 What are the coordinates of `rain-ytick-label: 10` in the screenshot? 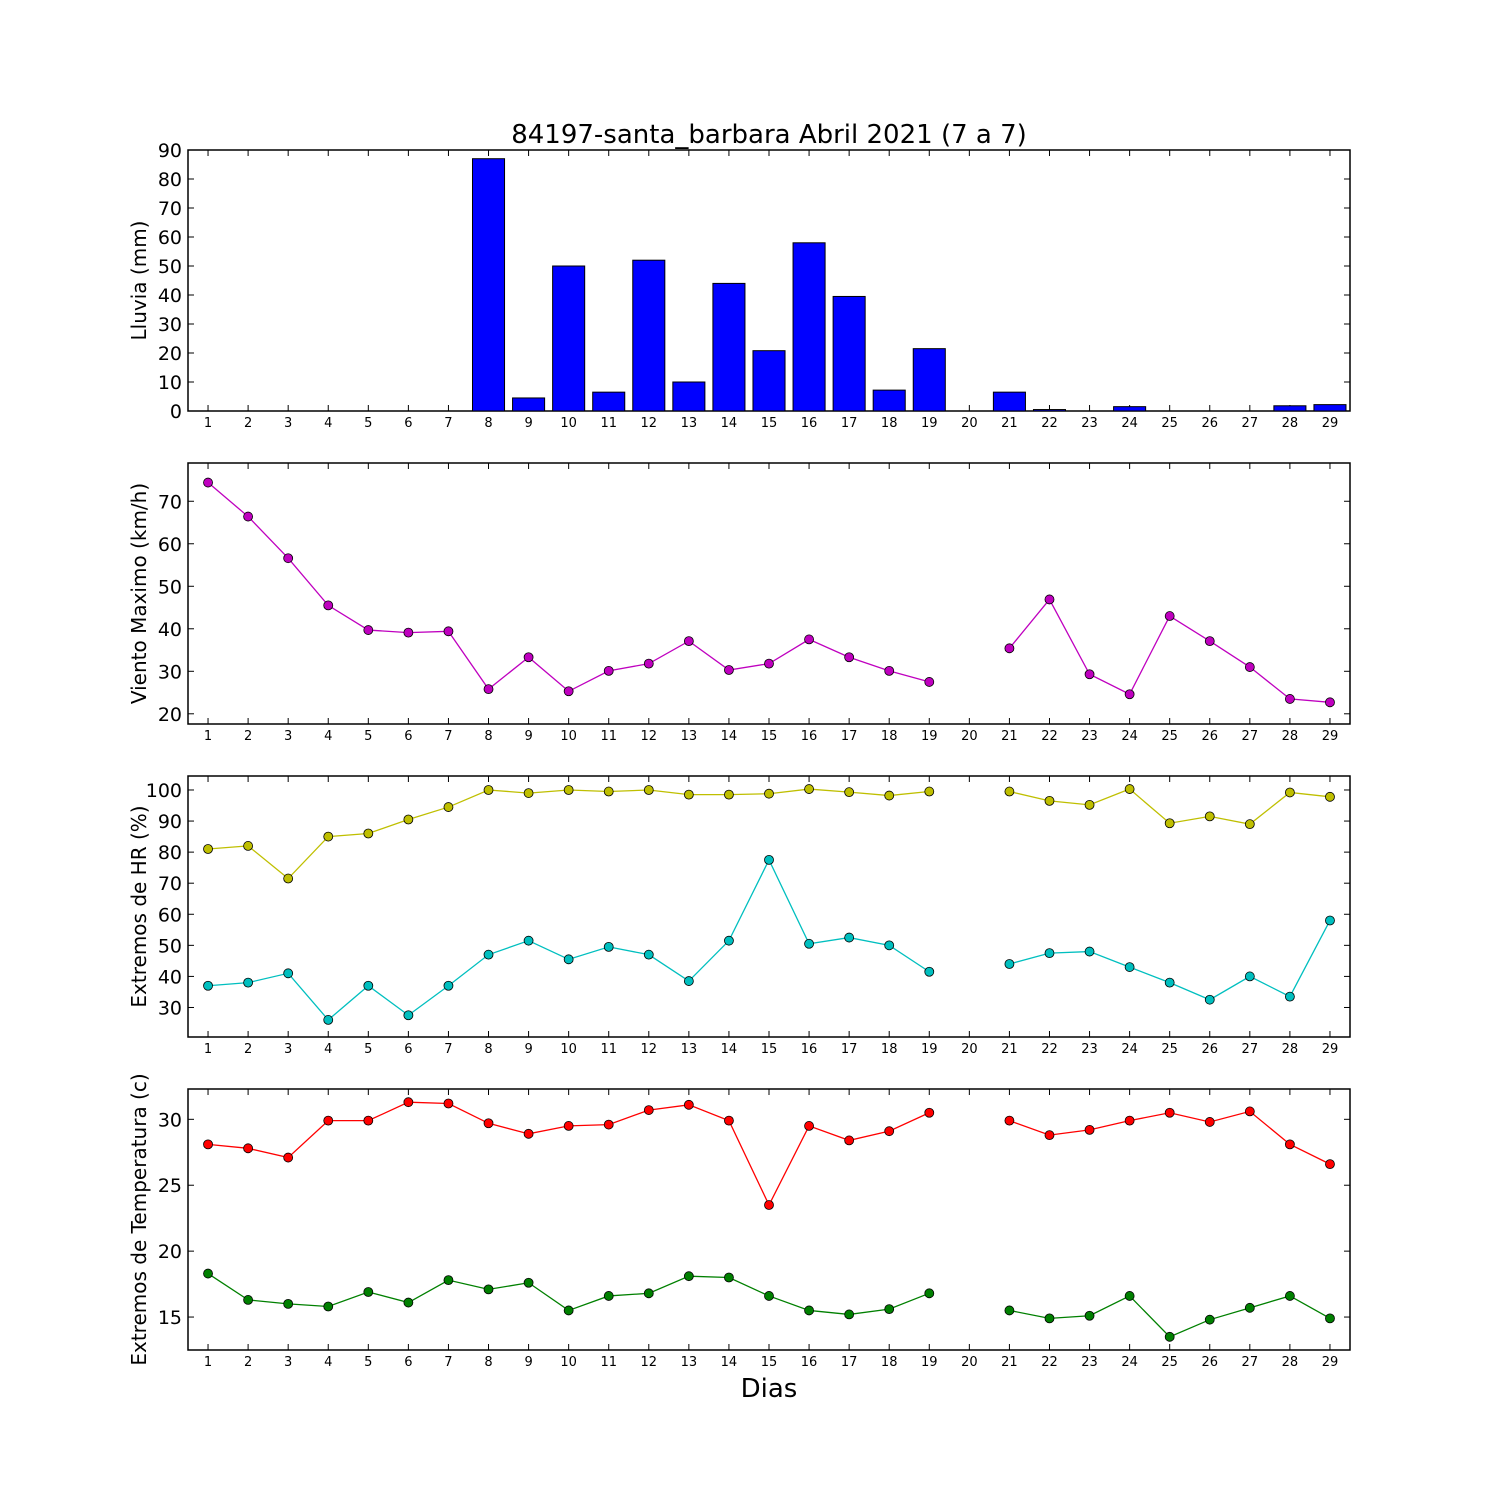 It's located at (170, 383).